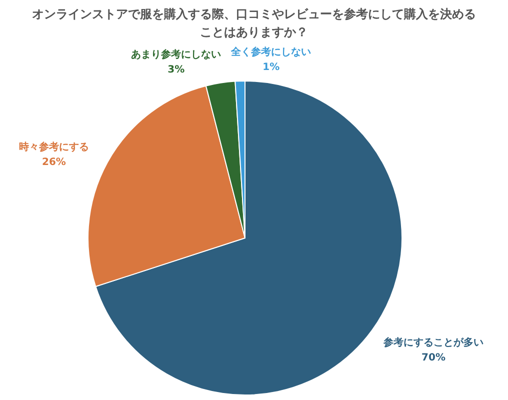  I want to click on slice-label: あまり参考にしない, so click(176, 54).